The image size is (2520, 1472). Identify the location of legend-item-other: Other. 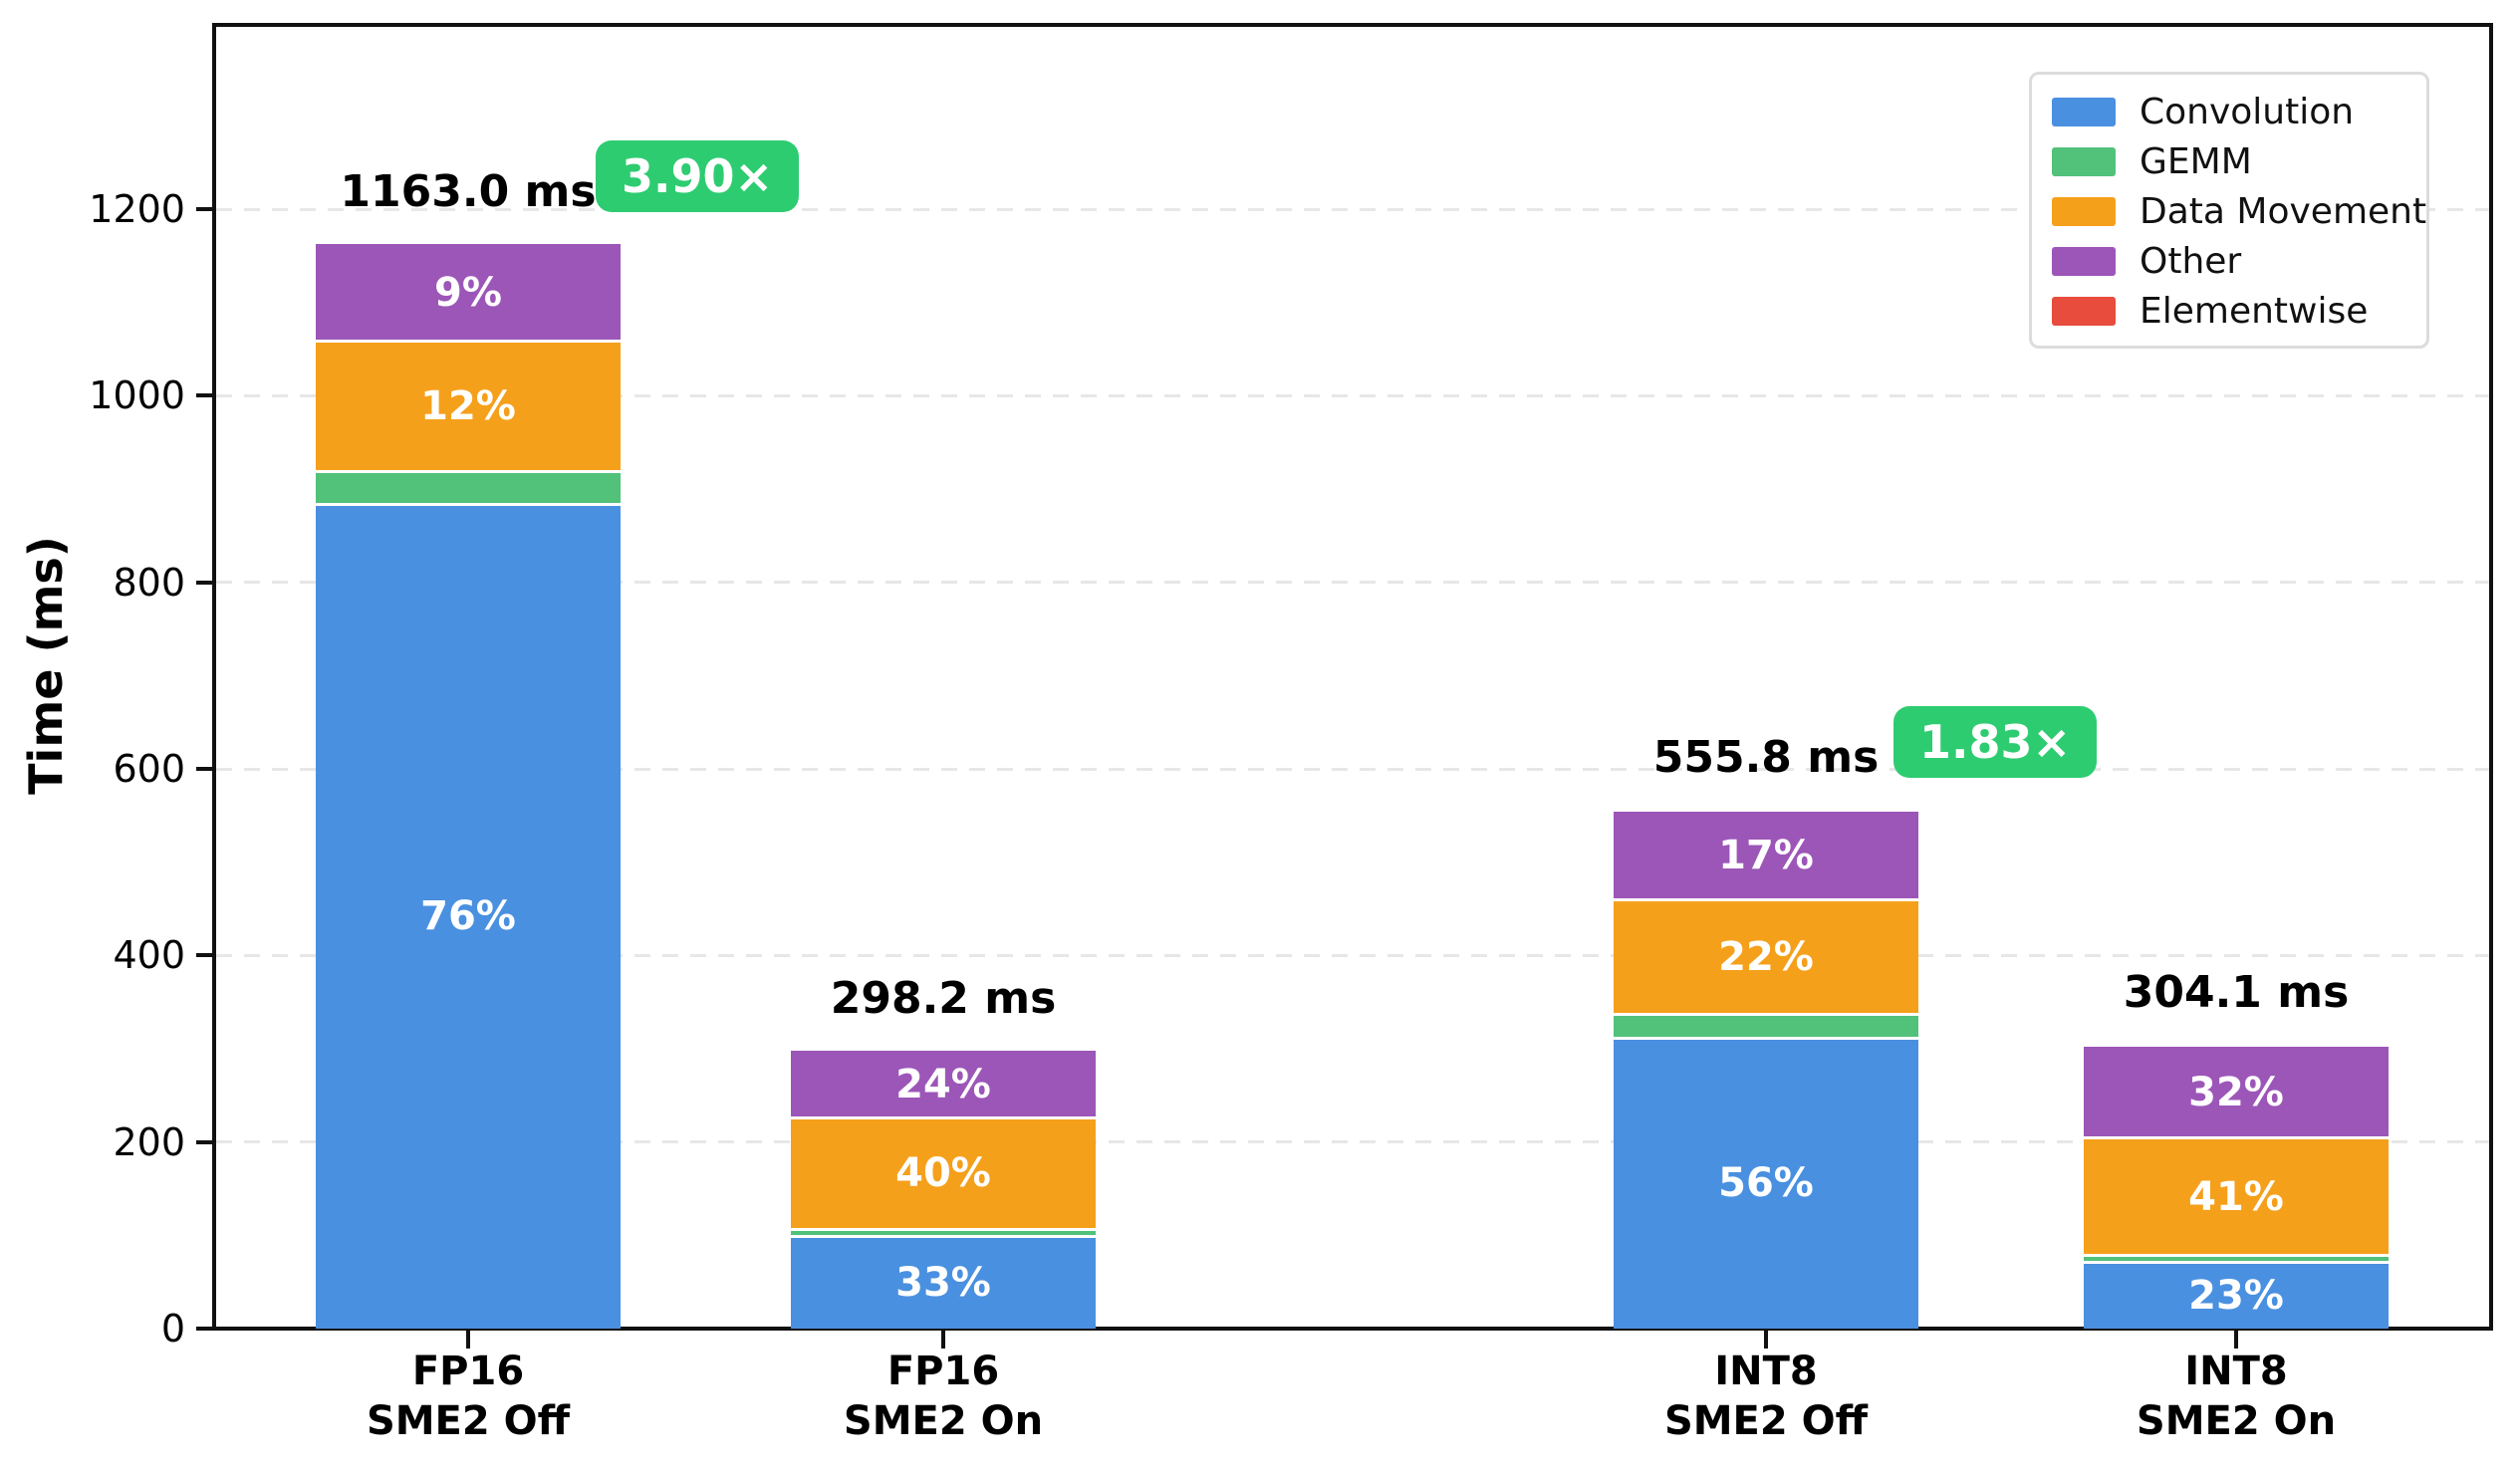
(2229, 261).